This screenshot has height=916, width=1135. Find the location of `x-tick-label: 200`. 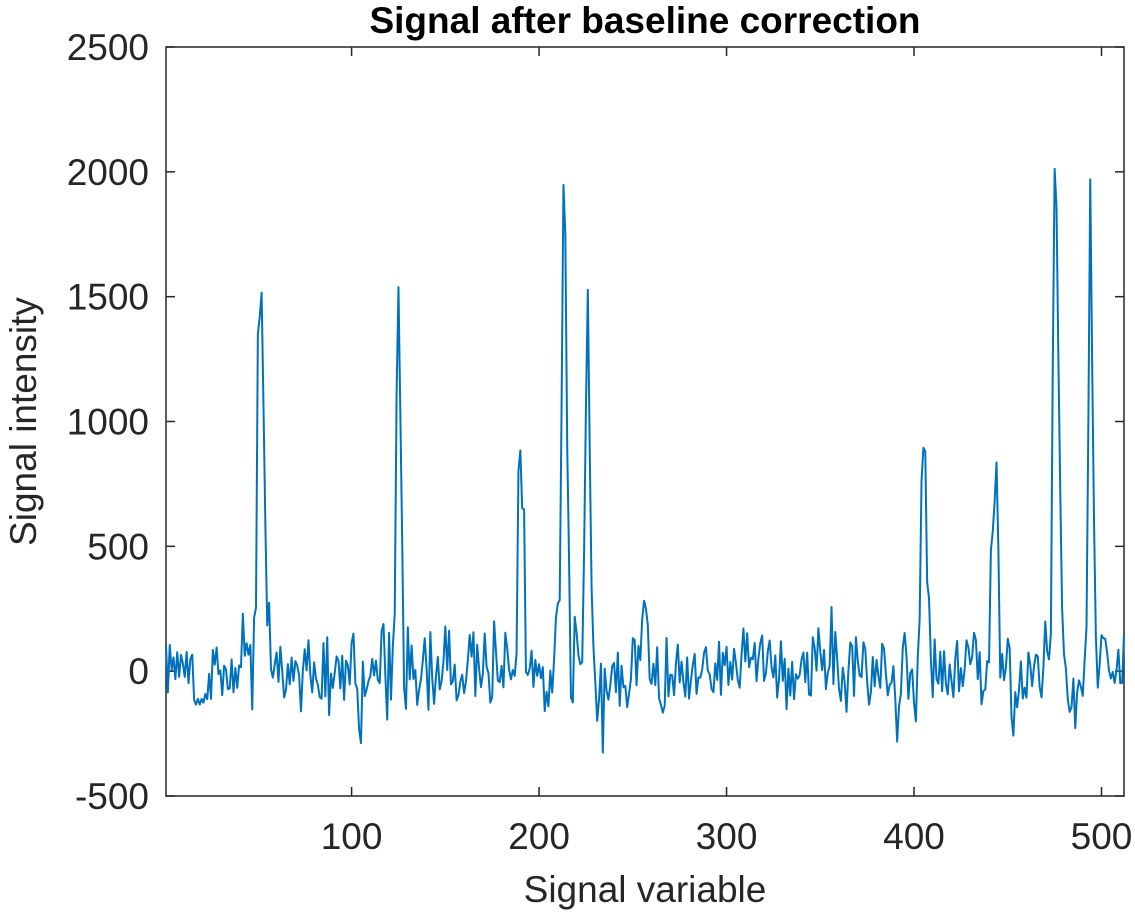

x-tick-label: 200 is located at coordinates (539, 836).